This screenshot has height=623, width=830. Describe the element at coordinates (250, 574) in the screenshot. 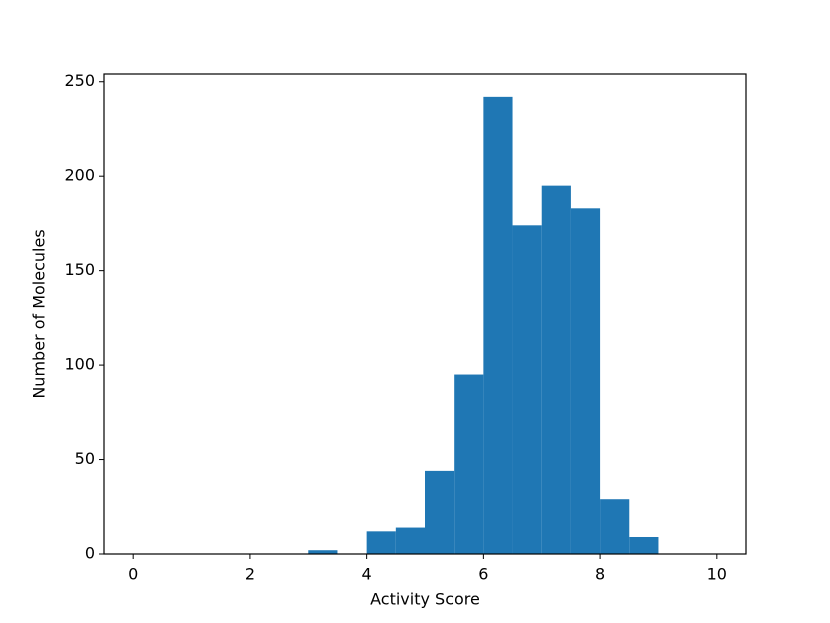

I see `x-tick-label: 2` at that location.